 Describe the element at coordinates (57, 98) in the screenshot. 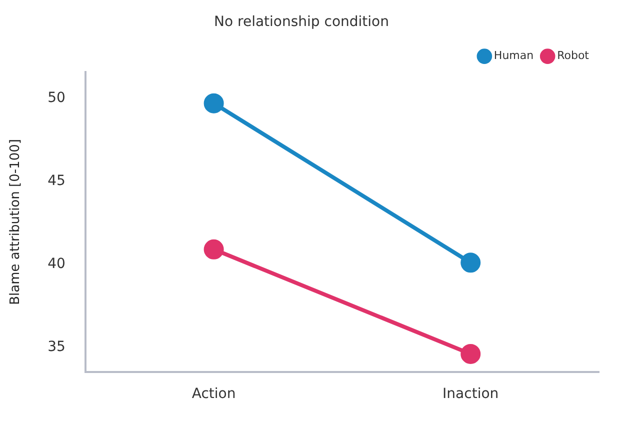

I see `y-tick-label: 50` at that location.